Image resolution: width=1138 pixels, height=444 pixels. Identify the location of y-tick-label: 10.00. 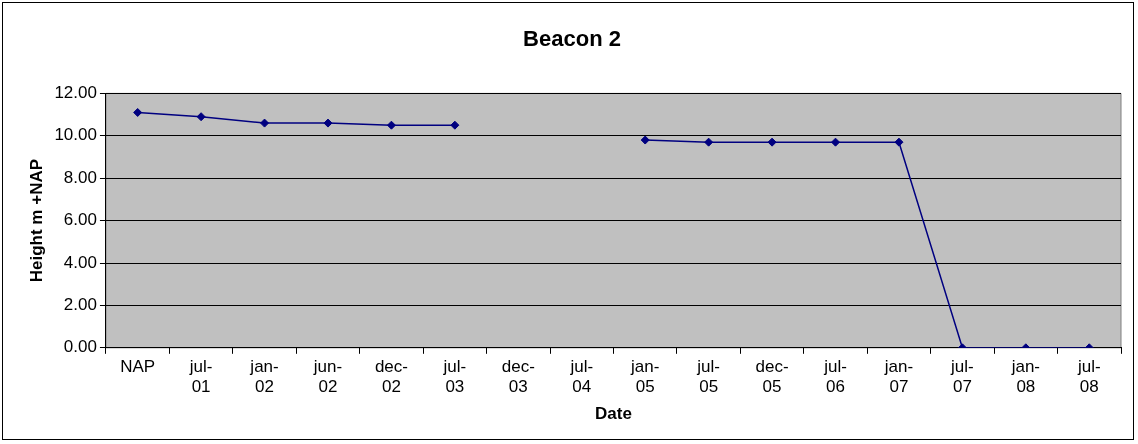
(75, 135).